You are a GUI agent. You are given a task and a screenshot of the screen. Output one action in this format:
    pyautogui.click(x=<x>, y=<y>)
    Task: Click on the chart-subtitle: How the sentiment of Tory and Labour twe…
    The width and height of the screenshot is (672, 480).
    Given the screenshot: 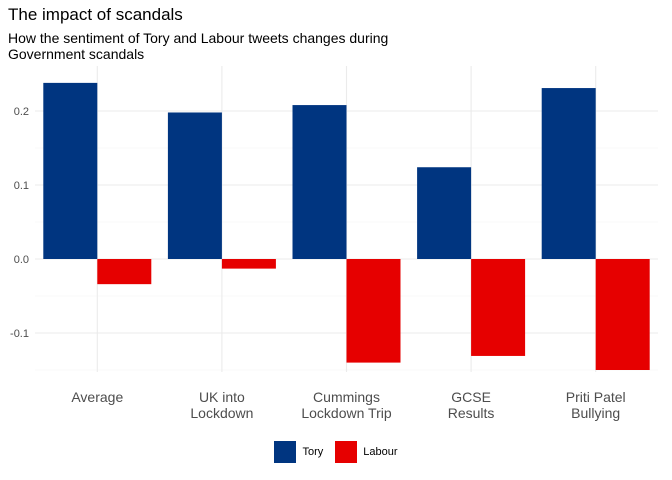 What is the action you would take?
    pyautogui.click(x=198, y=46)
    